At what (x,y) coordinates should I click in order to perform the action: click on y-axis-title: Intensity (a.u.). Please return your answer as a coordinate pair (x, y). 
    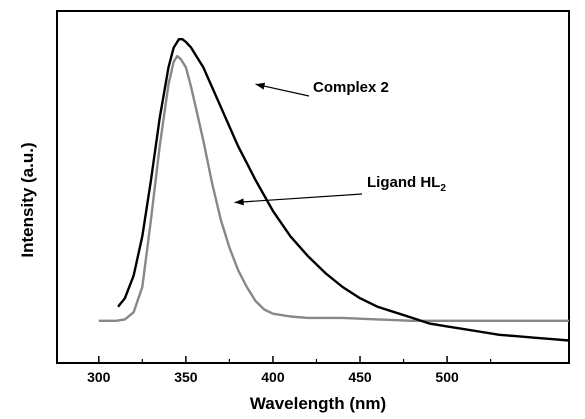
    Looking at the image, I should click on (27, 199).